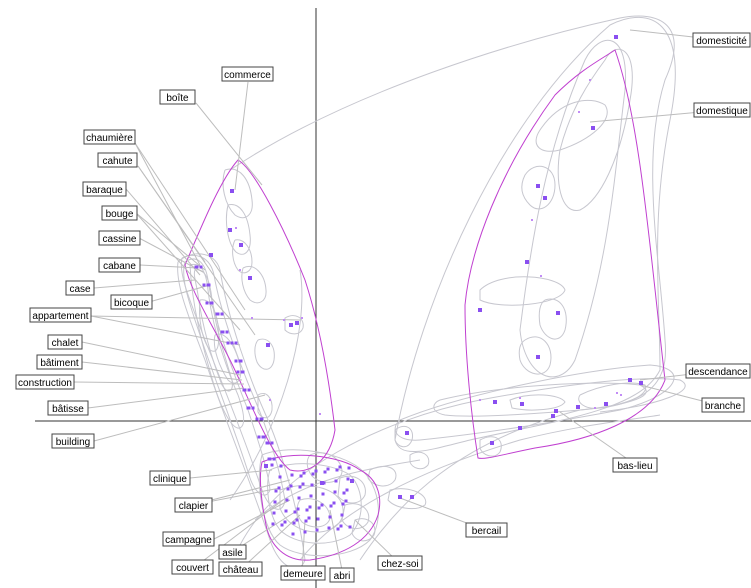  Describe the element at coordinates (721, 40) in the screenshot. I see `label-domesticite: domesticité` at that location.